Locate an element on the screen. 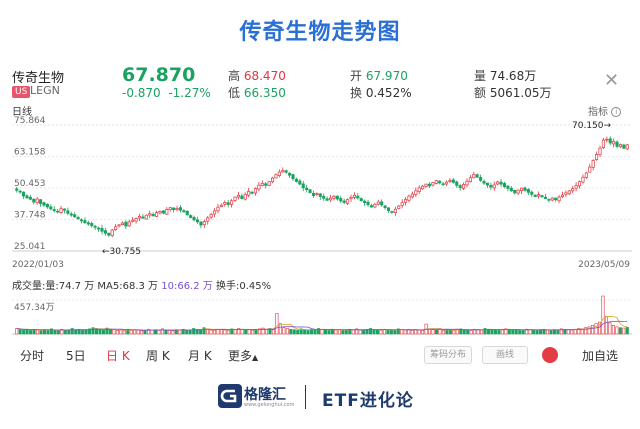 The image size is (640, 429). info-icon: i is located at coordinates (616, 112).